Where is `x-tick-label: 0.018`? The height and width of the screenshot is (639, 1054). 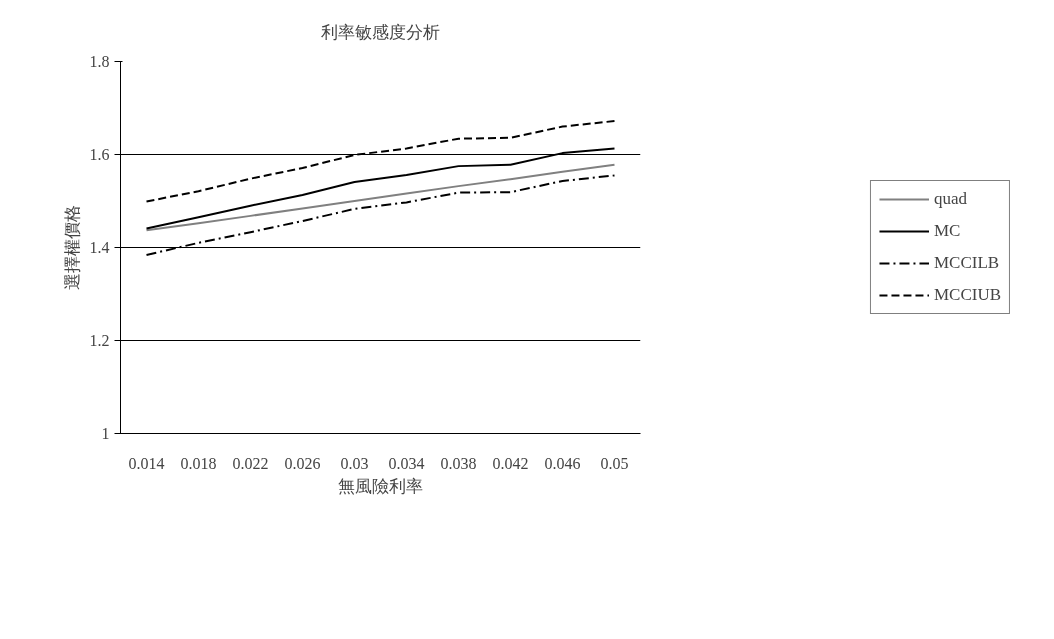
x-tick-label: 0.018 is located at coordinates (198, 463).